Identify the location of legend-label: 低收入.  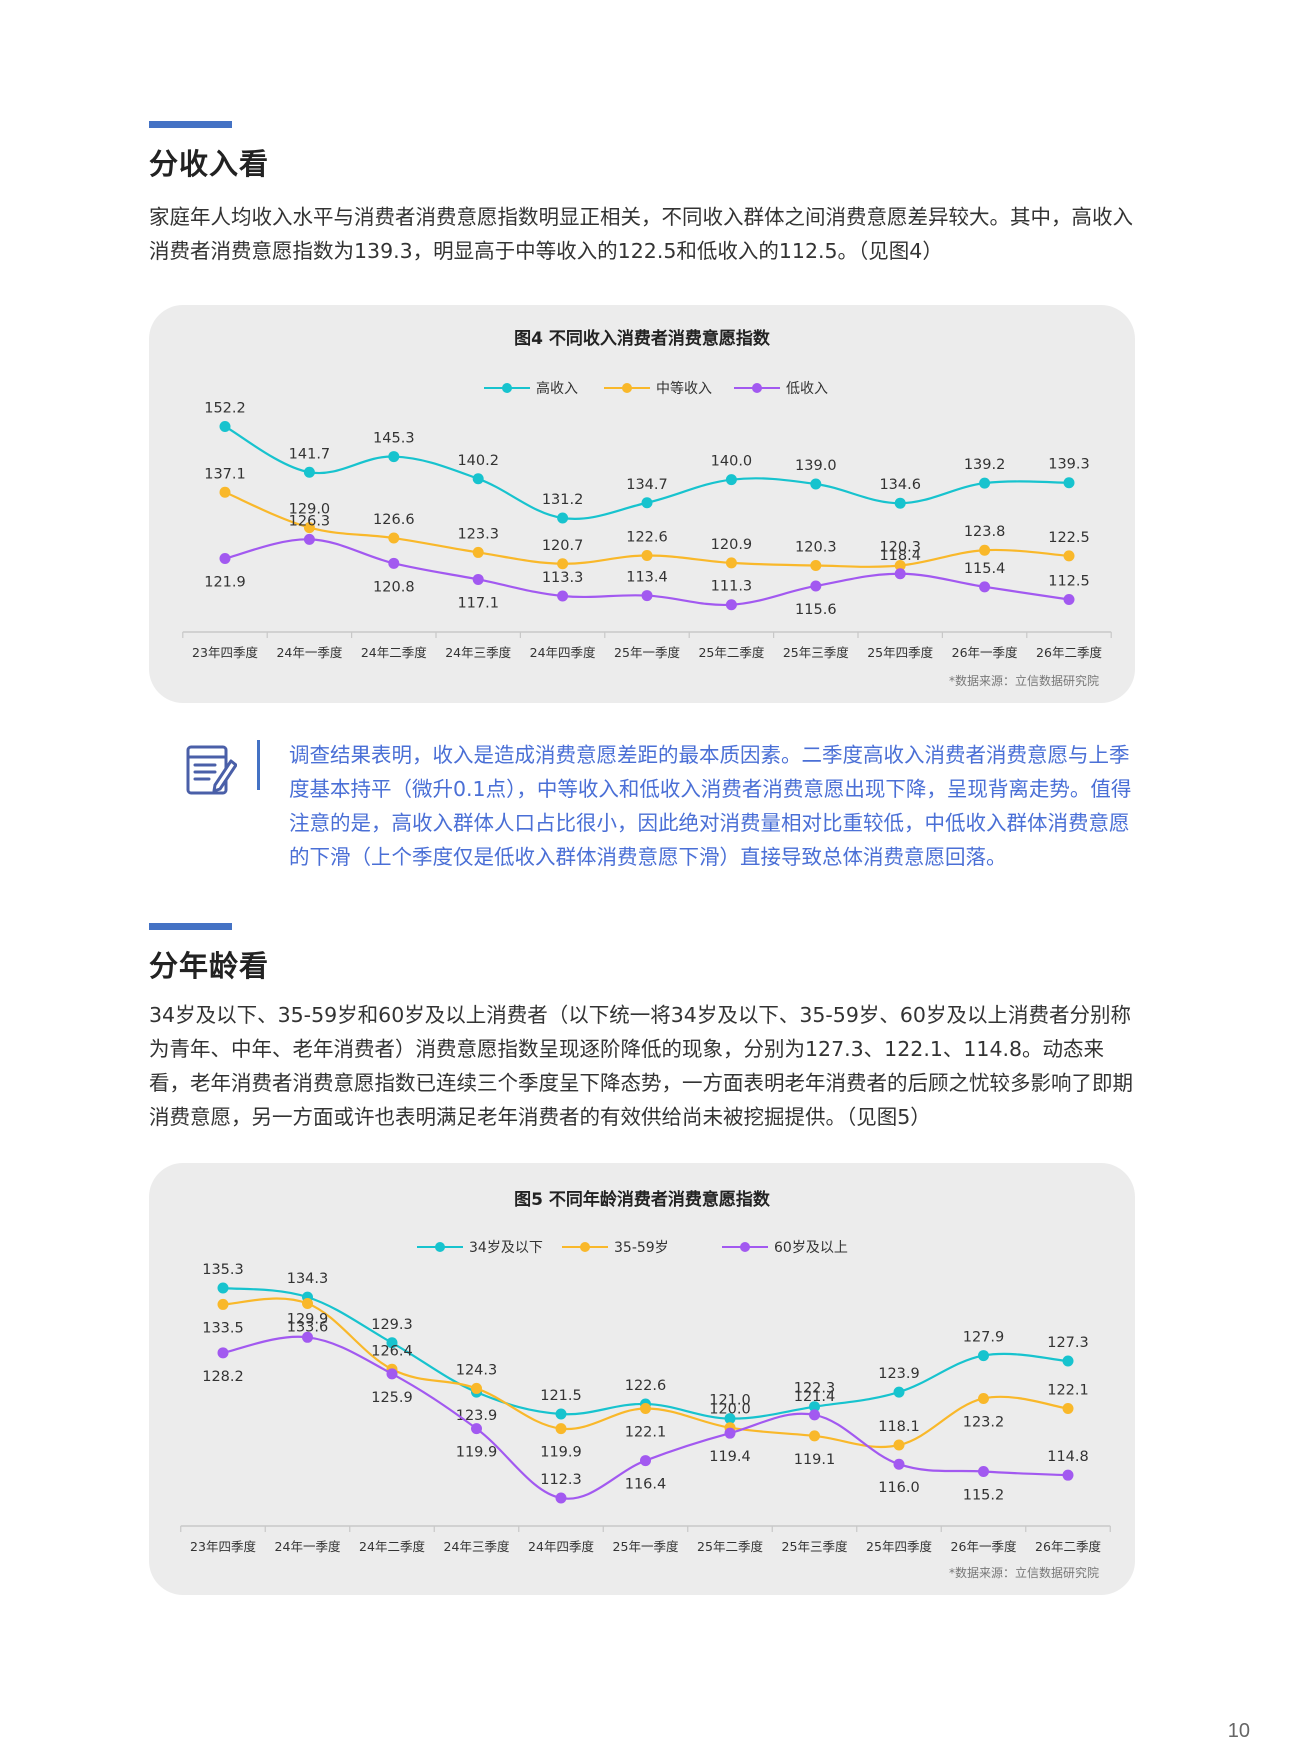
(807, 389).